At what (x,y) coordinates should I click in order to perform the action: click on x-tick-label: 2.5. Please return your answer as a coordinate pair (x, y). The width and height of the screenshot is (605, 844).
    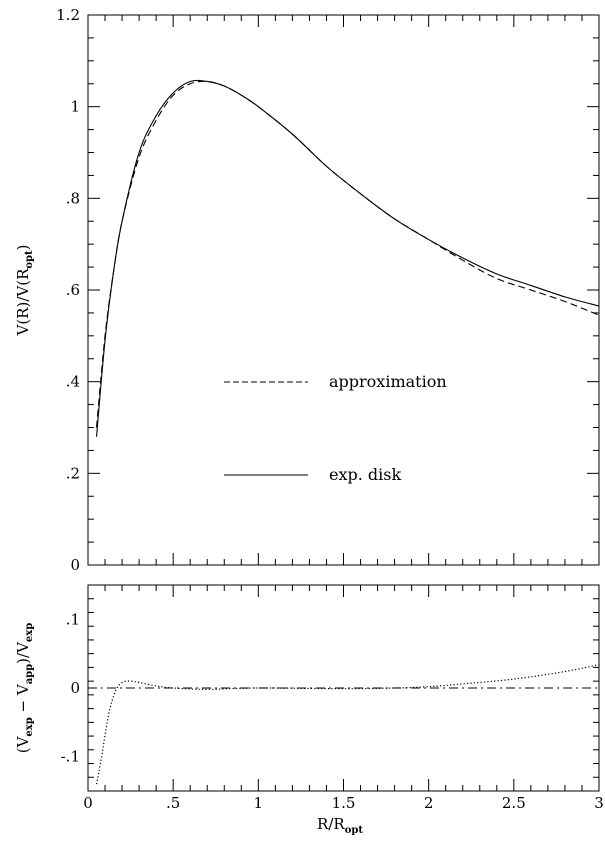
    Looking at the image, I should click on (514, 803).